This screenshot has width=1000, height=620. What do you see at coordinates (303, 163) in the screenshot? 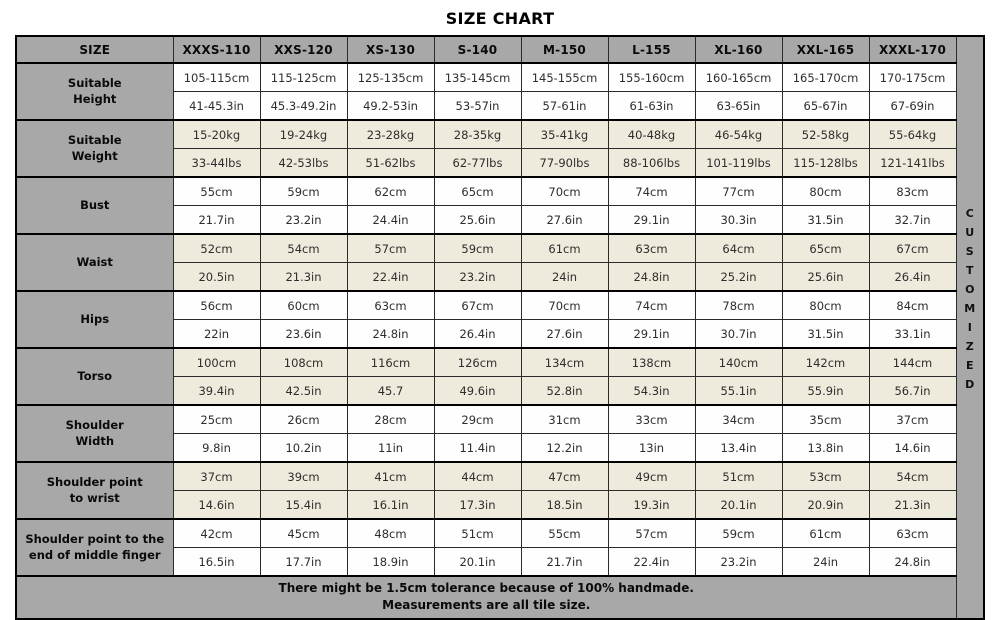
I see `value-cell: 42-53lbs` at bounding box center [303, 163].